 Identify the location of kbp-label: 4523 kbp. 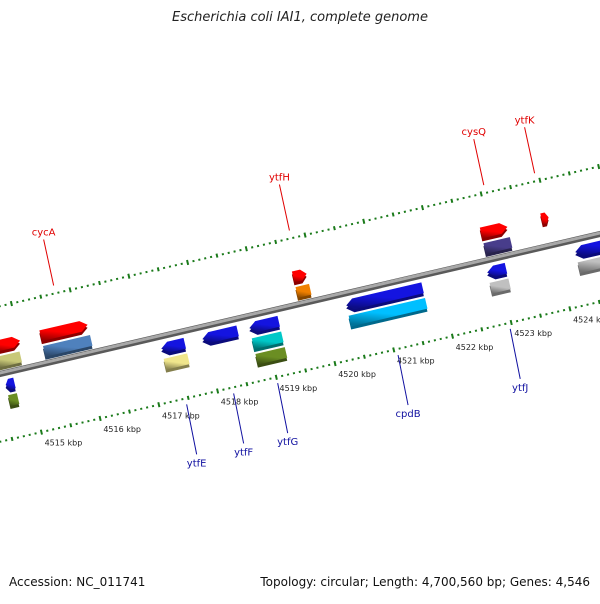
(533, 333).